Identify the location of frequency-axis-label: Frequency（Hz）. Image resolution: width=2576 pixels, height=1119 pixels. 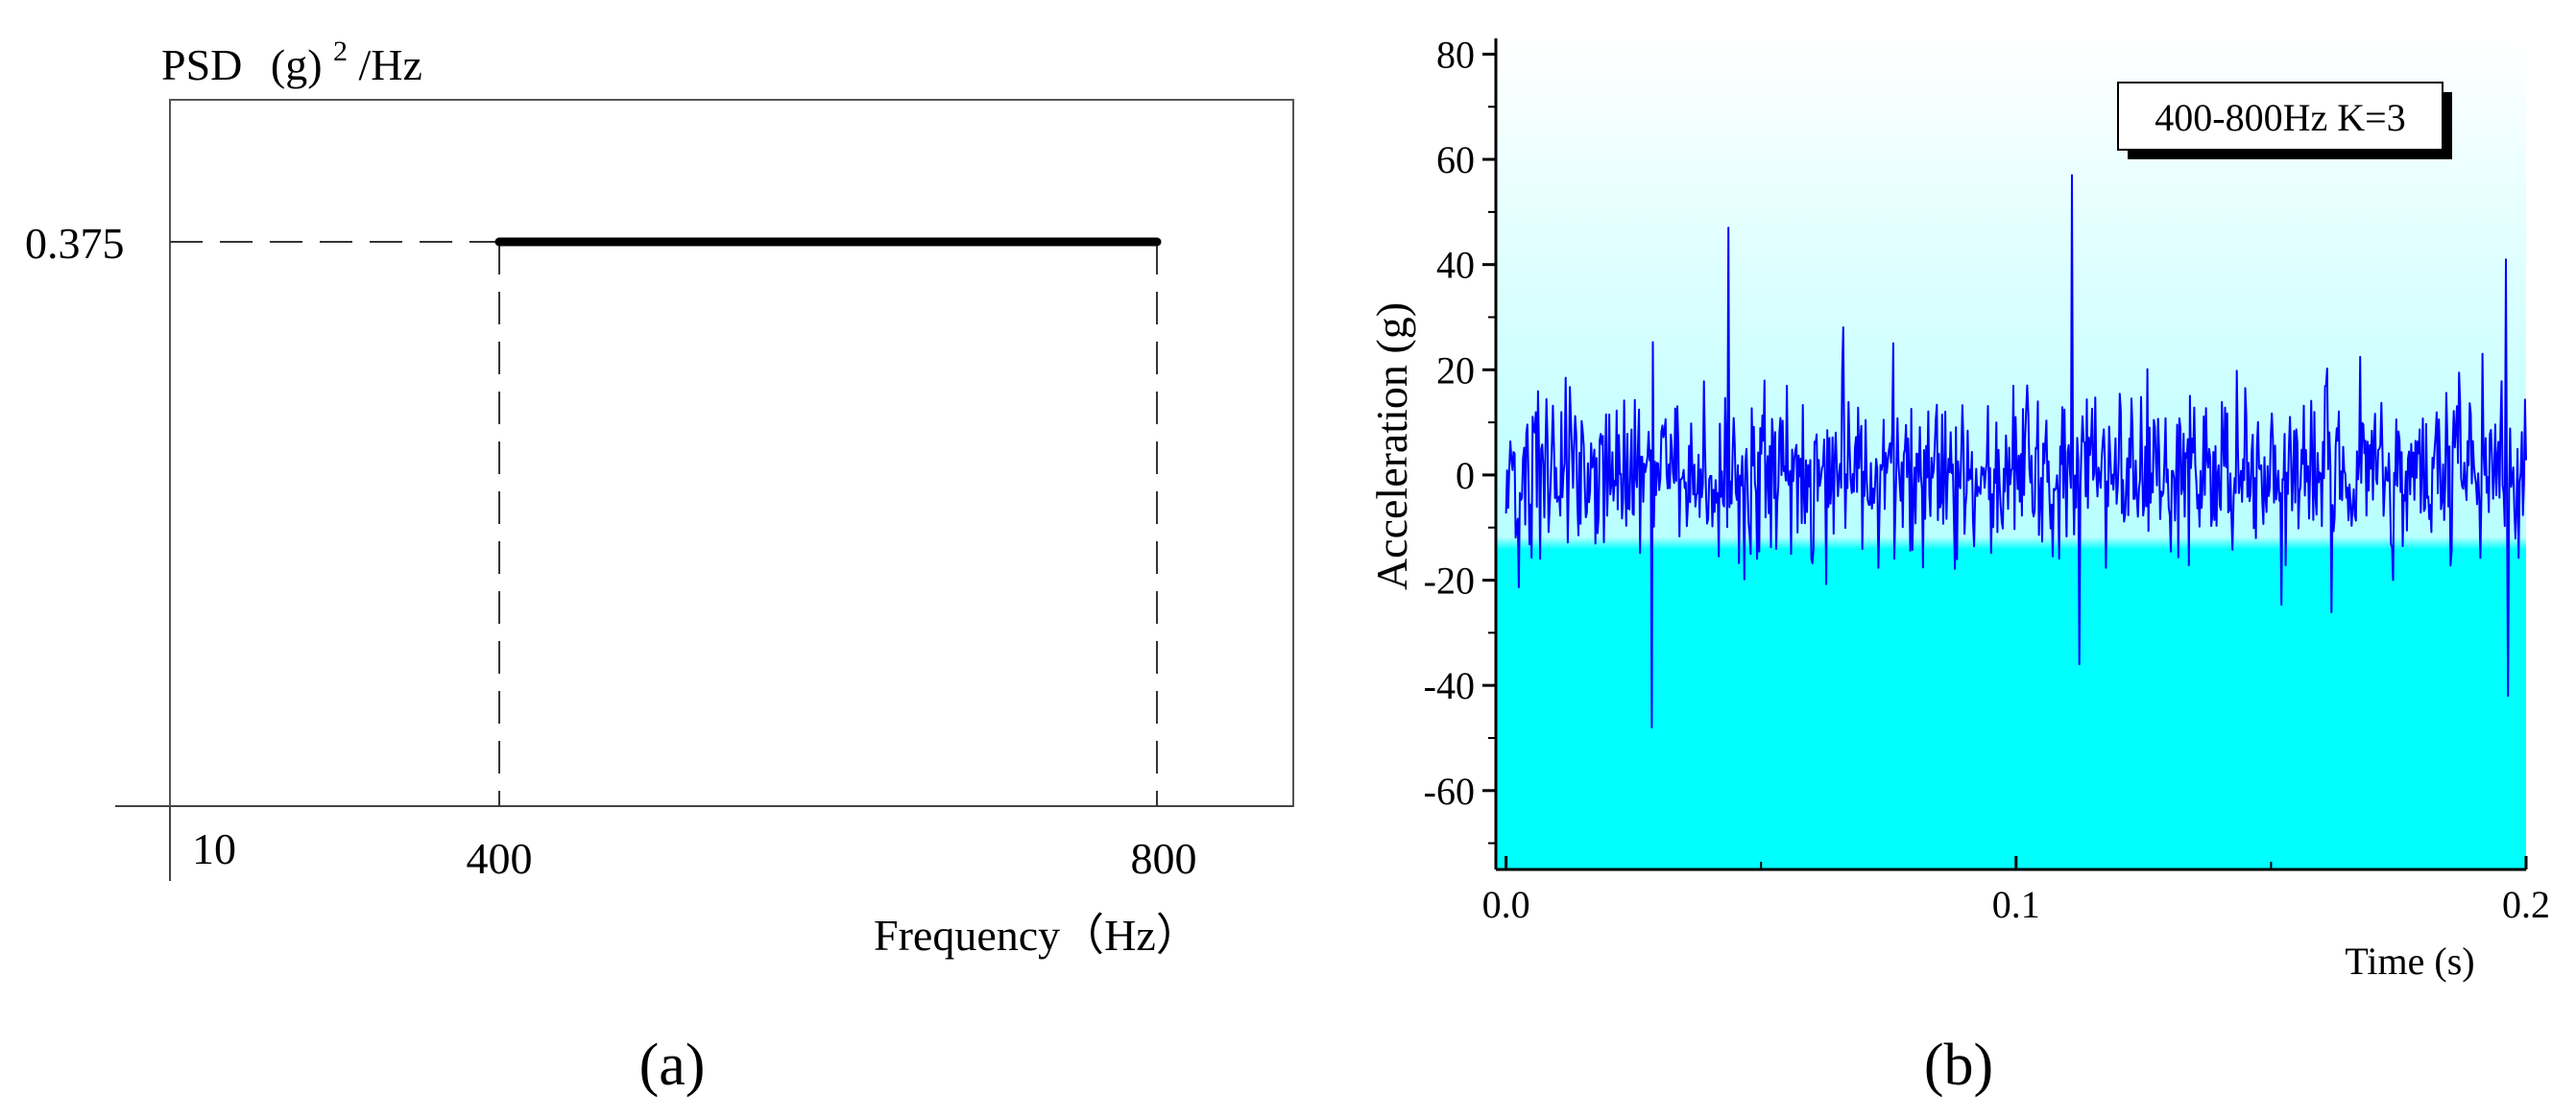
(1037, 936).